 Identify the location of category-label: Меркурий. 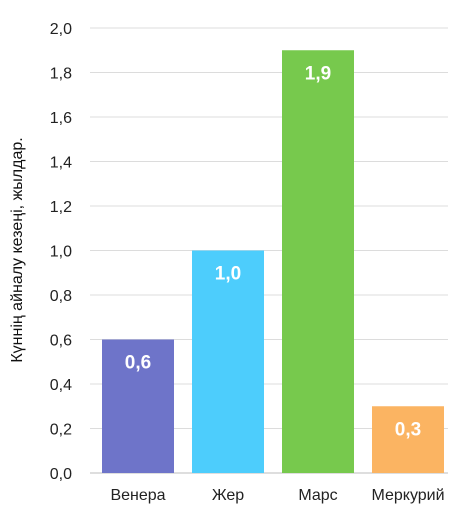
(407, 495).